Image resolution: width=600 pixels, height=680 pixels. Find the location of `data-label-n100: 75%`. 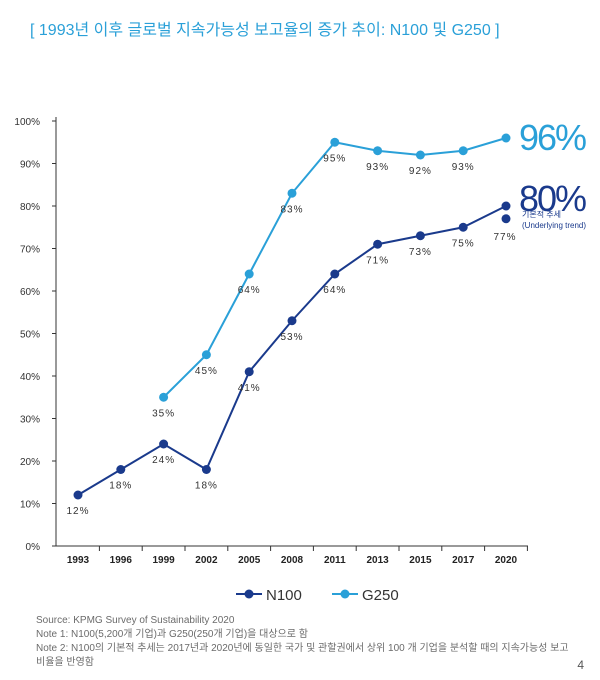

data-label-n100: 75% is located at coordinates (463, 243).